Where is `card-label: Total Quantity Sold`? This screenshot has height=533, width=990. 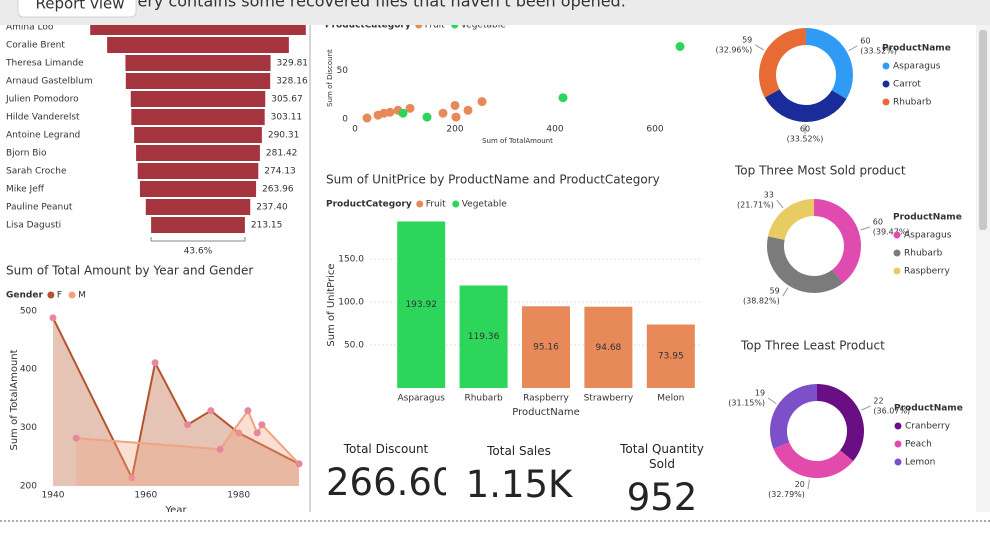 card-label: Total Quantity Sold is located at coordinates (662, 457).